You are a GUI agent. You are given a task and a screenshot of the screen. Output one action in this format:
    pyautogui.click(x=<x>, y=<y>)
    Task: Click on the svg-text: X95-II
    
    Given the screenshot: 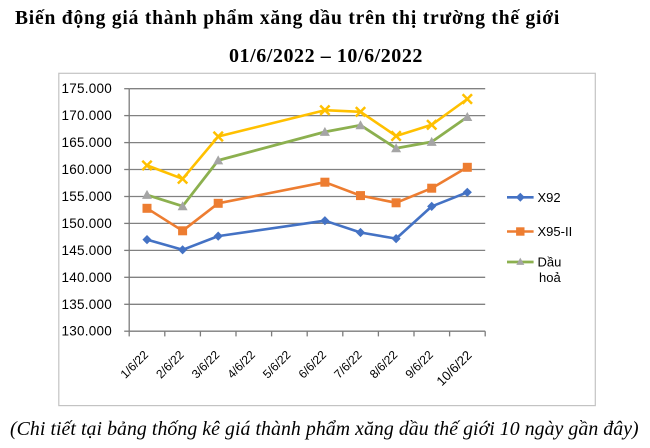 What is the action you would take?
    pyautogui.click(x=555, y=231)
    